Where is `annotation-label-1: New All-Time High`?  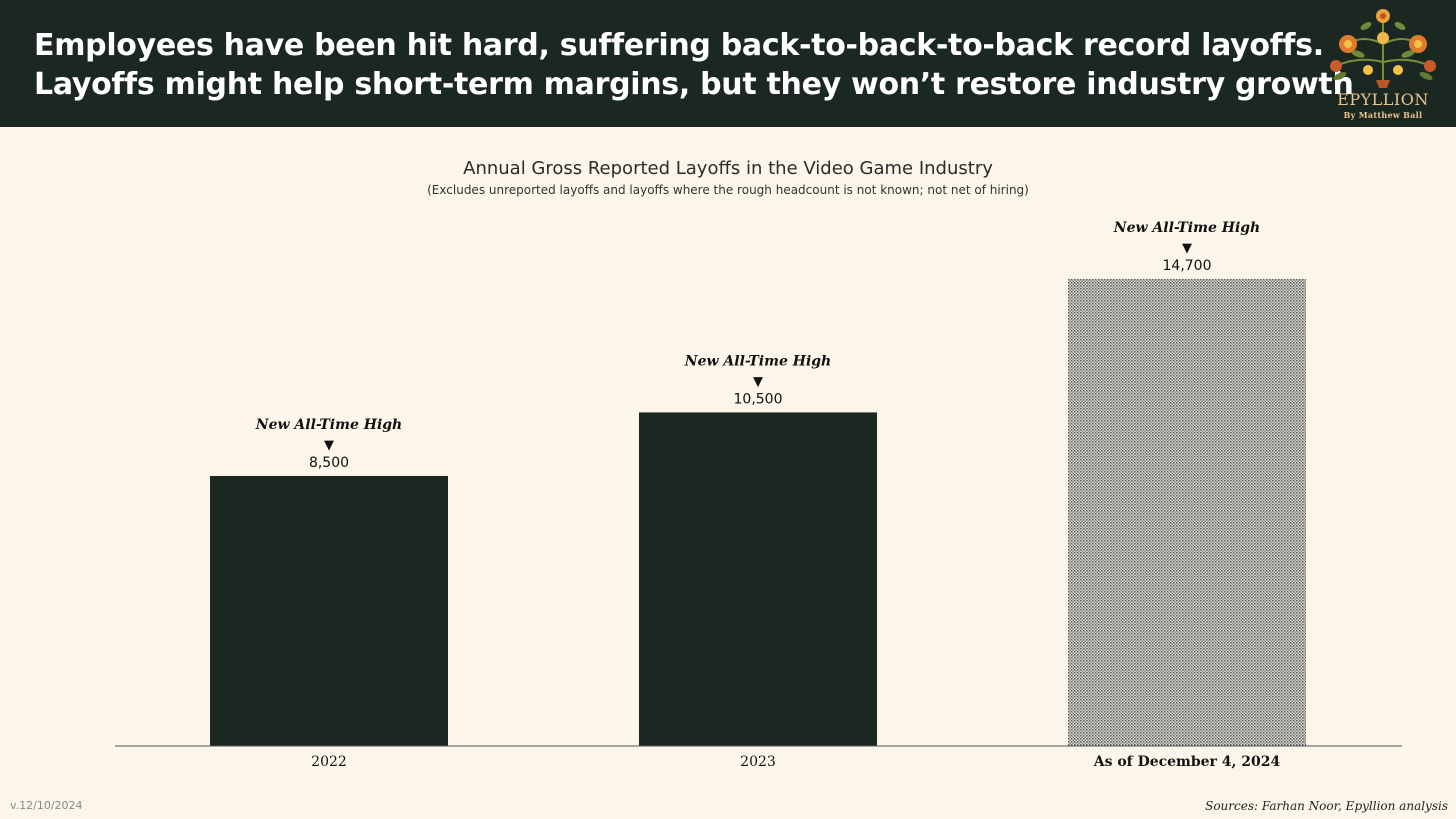 annotation-label-1: New All-Time High is located at coordinates (757, 361).